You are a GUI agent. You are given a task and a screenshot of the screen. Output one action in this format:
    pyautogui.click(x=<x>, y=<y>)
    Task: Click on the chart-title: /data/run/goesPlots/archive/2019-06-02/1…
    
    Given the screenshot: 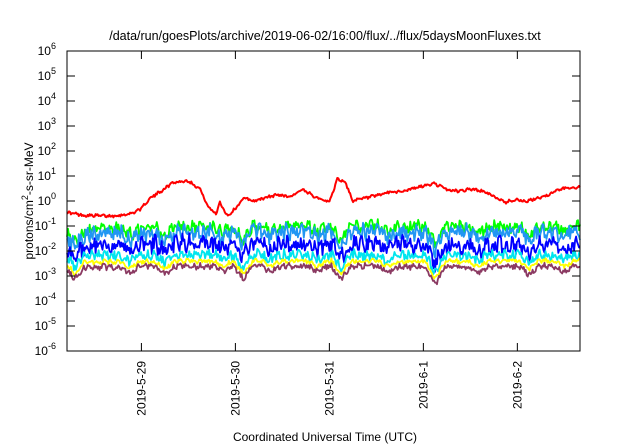 What is the action you would take?
    pyautogui.click(x=325, y=36)
    